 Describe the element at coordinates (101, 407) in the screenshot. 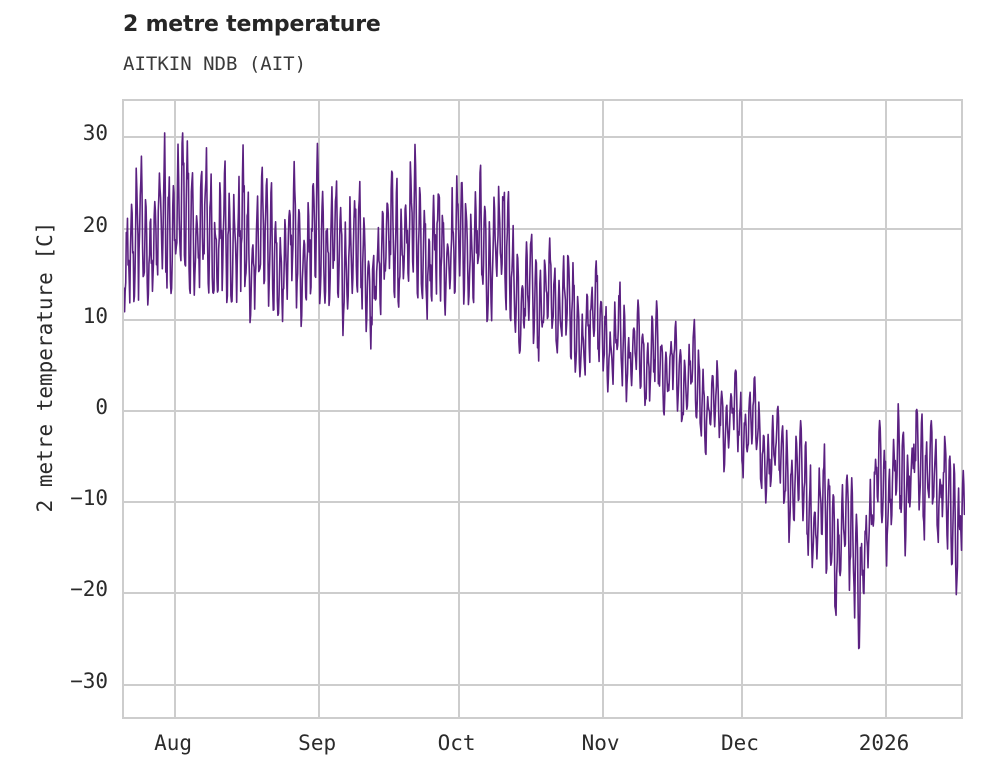

I see `y-axis-tick: 0` at that location.